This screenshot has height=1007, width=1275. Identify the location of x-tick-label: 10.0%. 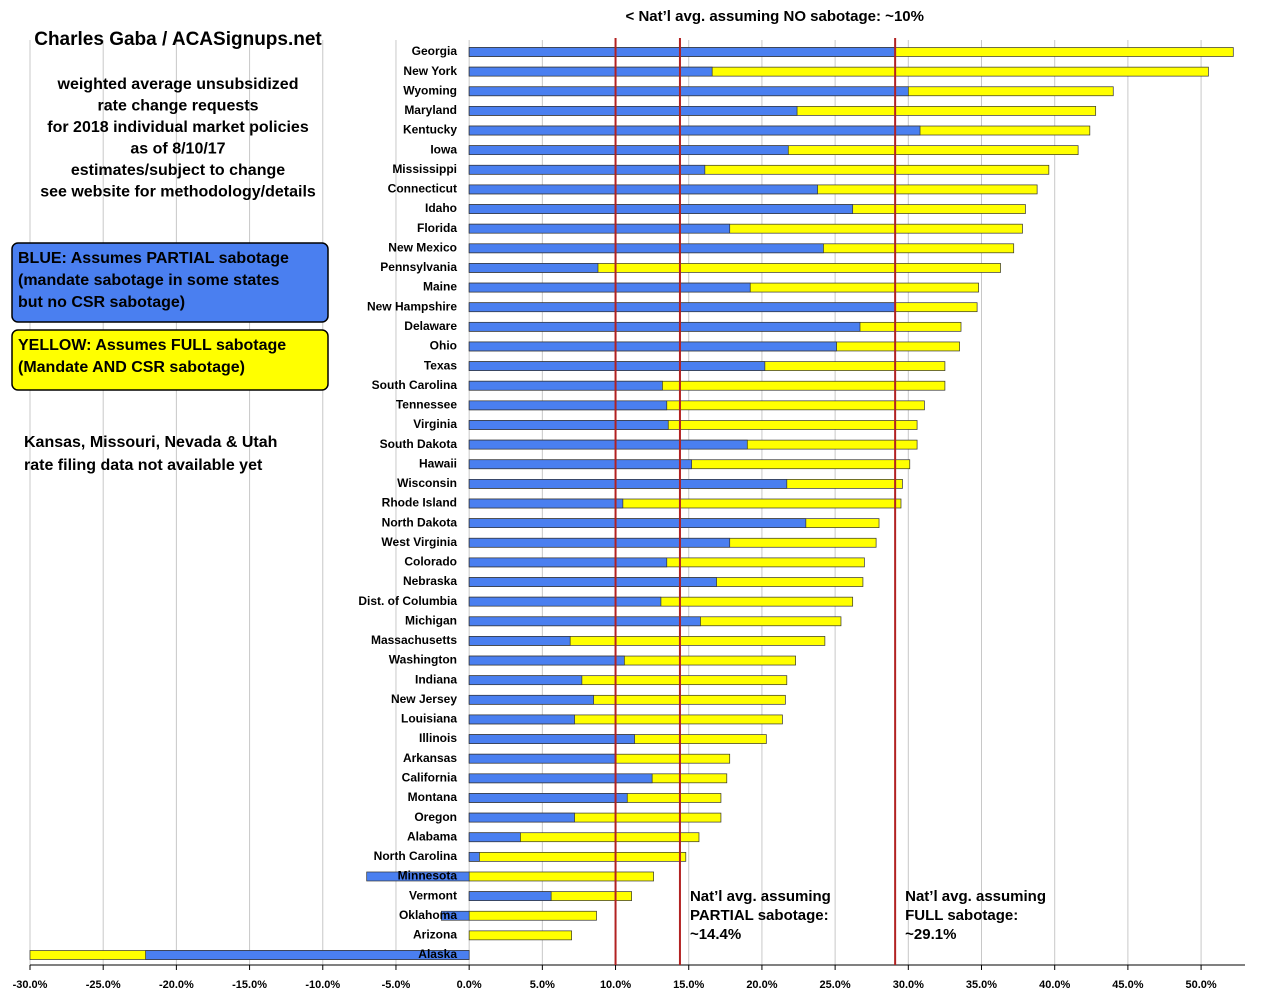
(615, 985).